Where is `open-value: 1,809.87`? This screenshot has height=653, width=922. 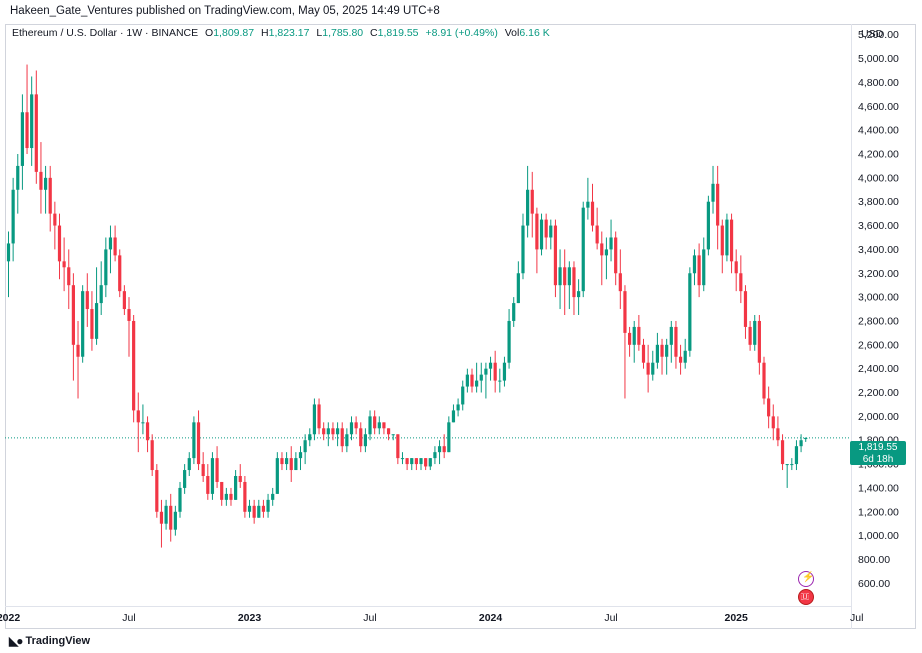 open-value: 1,809.87 is located at coordinates (234, 33).